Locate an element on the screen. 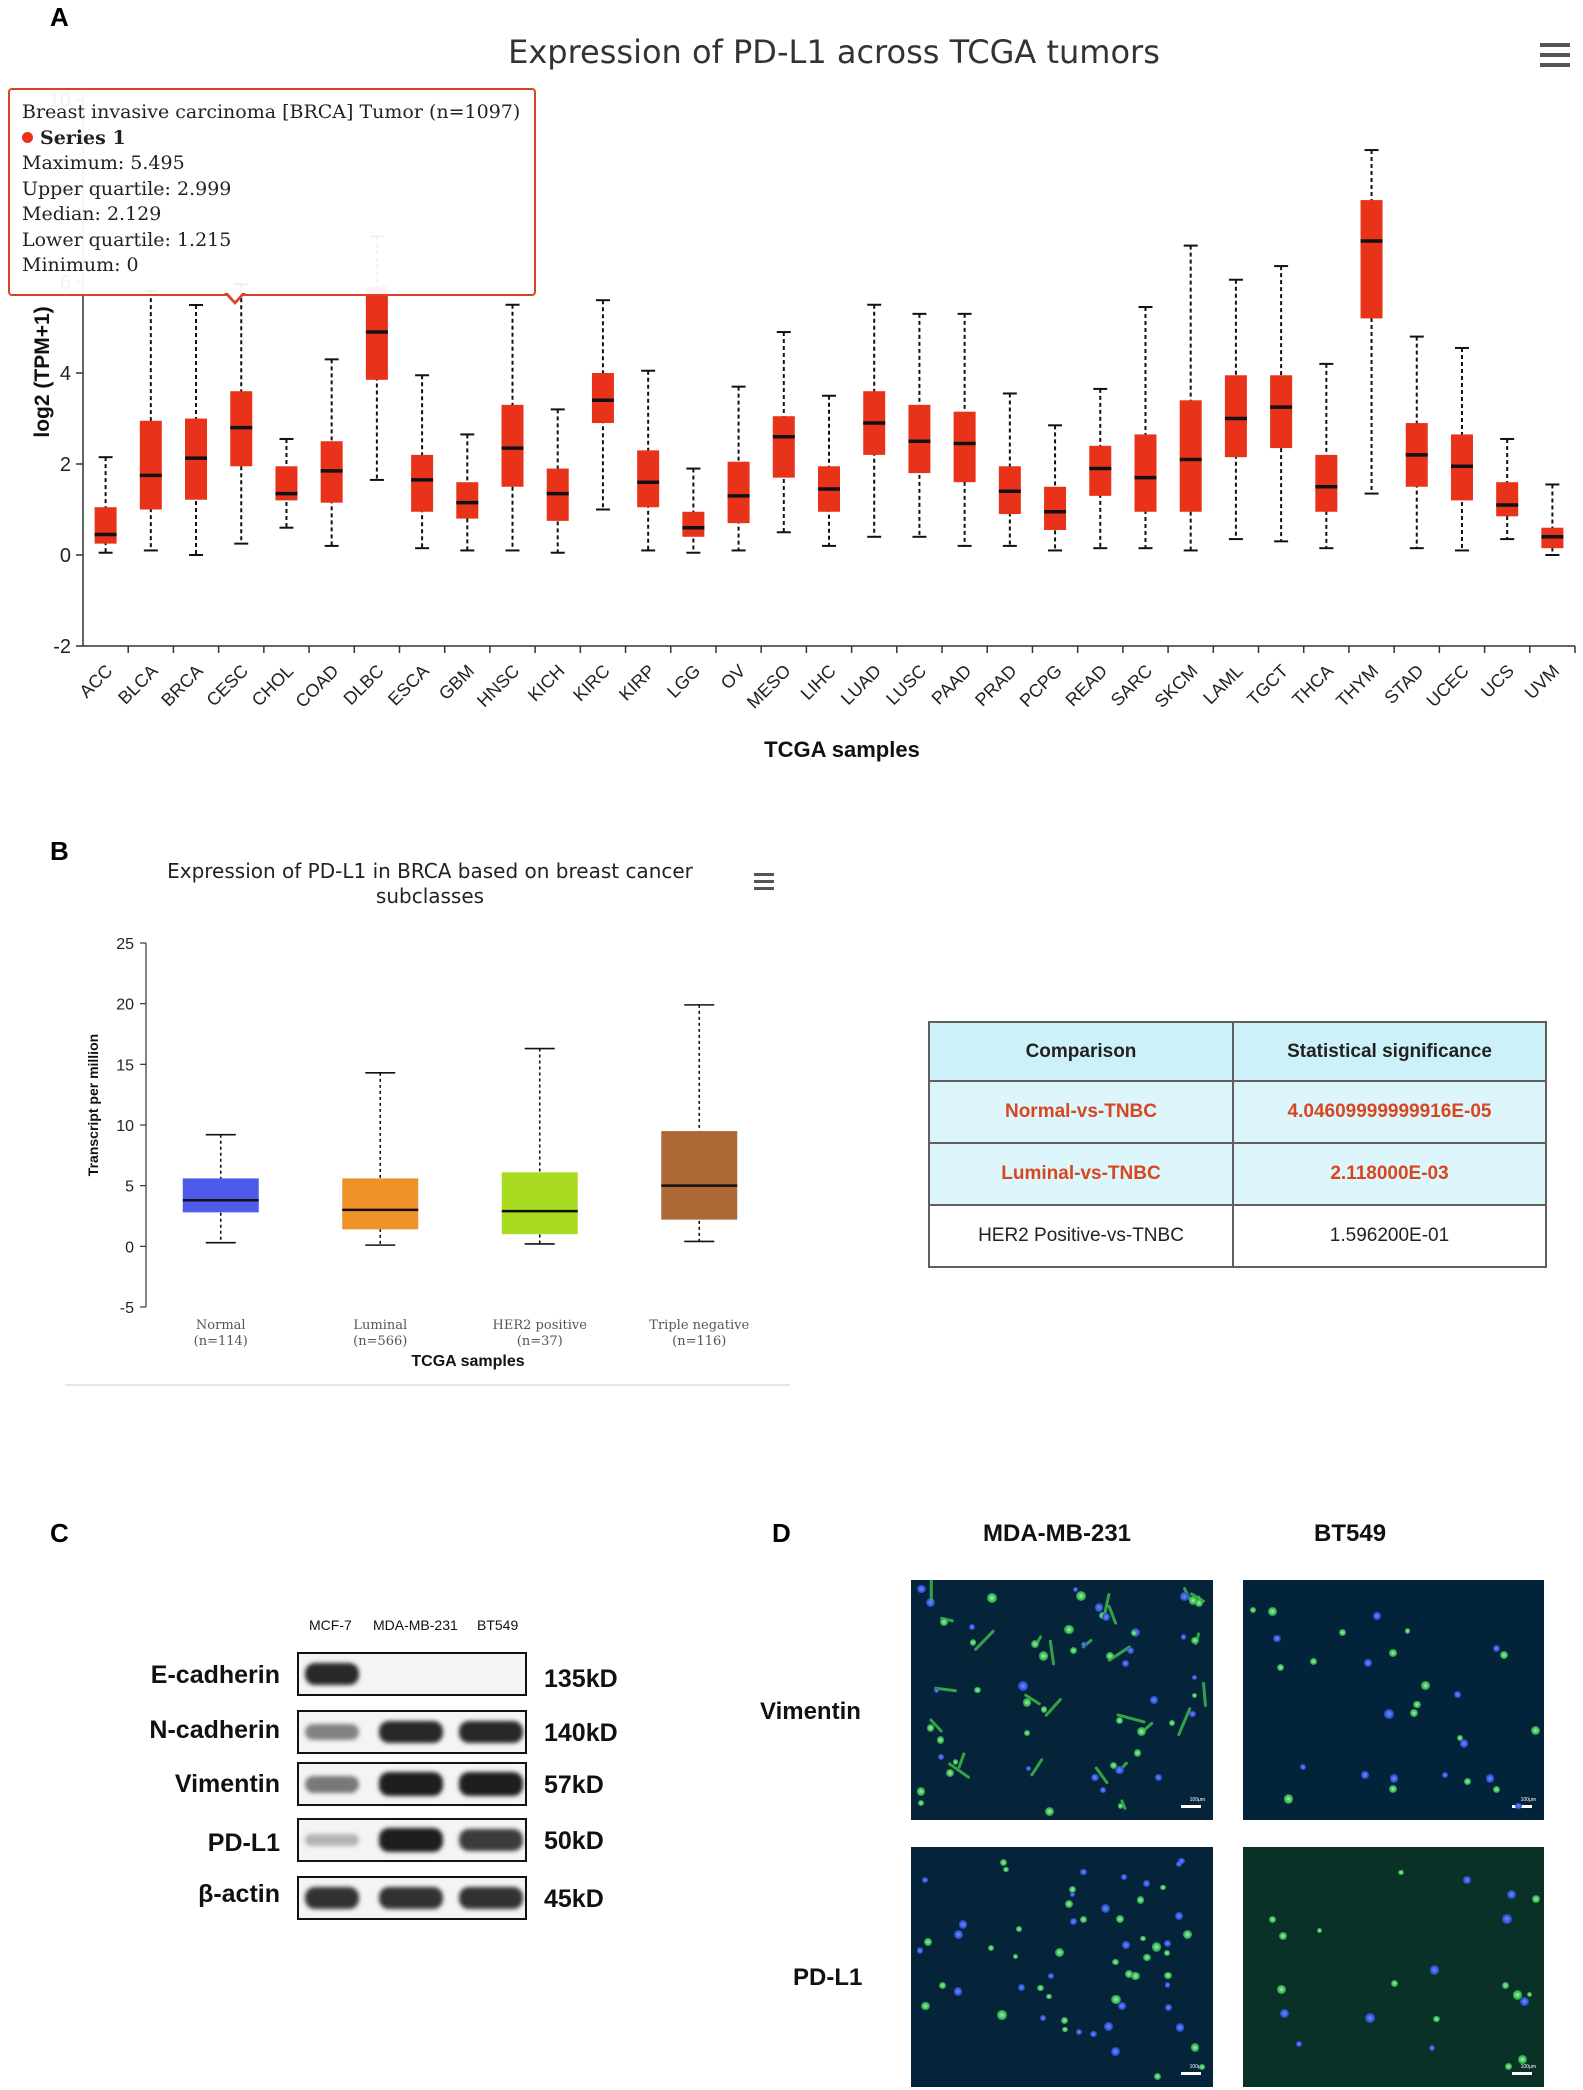  y-tick-label: 0 is located at coordinates (129, 1247).